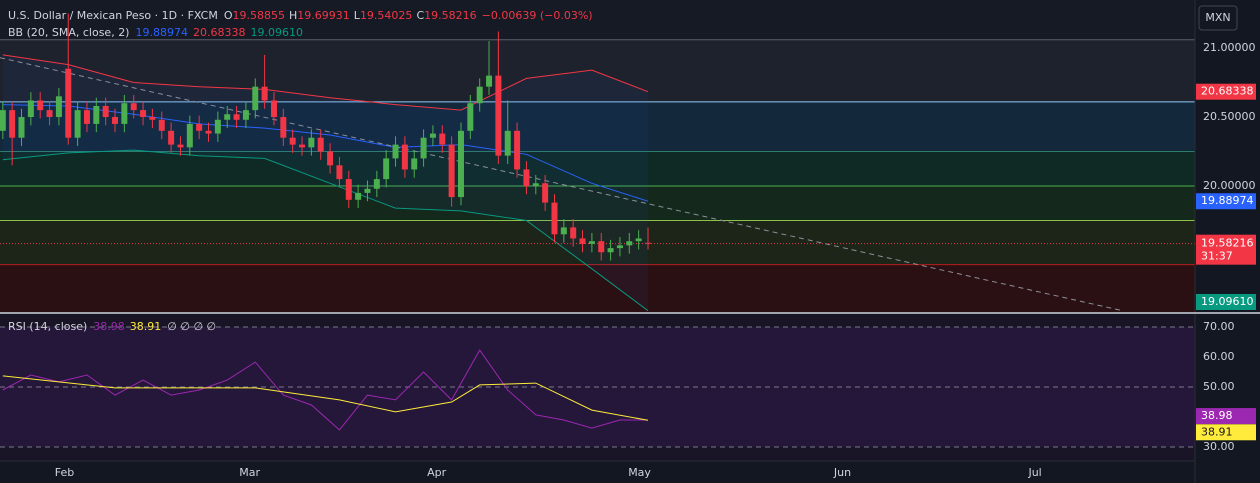 The width and height of the screenshot is (1260, 483). I want to click on currency-button, so click(1218, 18).